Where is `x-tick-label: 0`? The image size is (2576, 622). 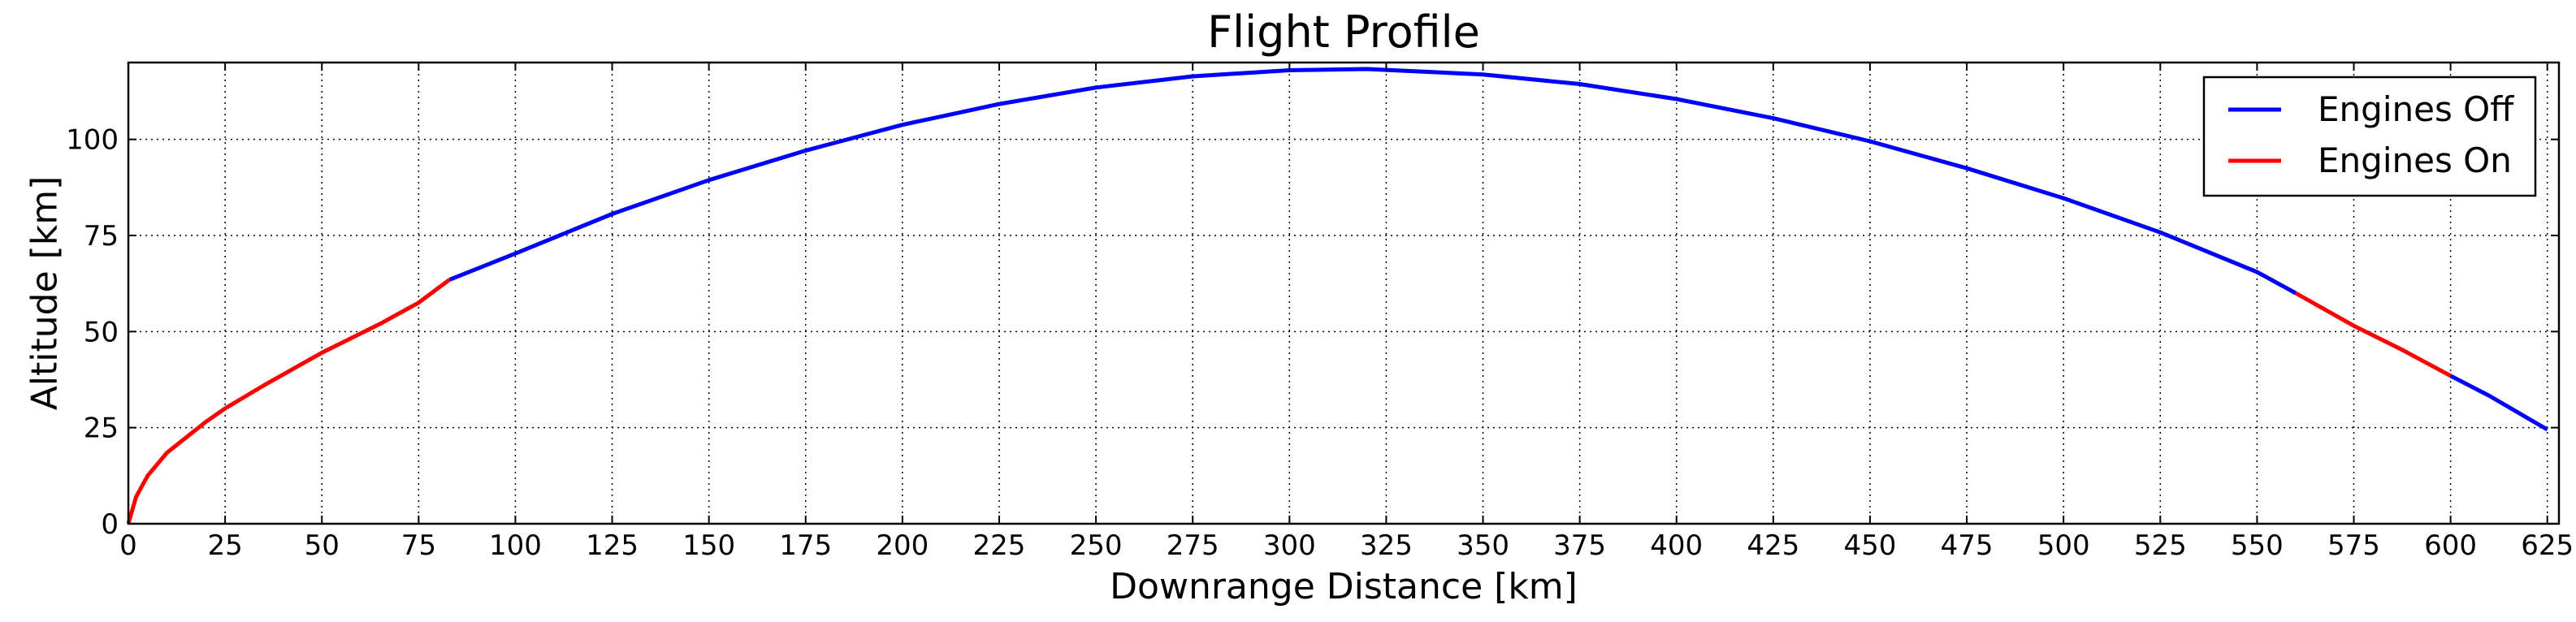 x-tick-label: 0 is located at coordinates (128, 545).